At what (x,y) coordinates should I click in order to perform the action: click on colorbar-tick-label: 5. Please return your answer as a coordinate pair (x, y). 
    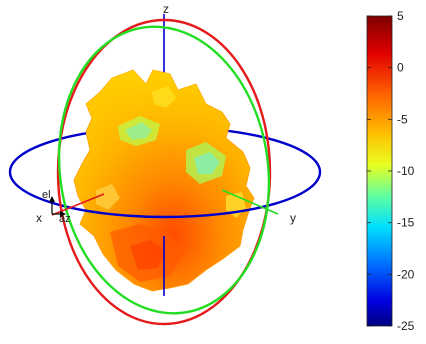
    Looking at the image, I should click on (400, 16).